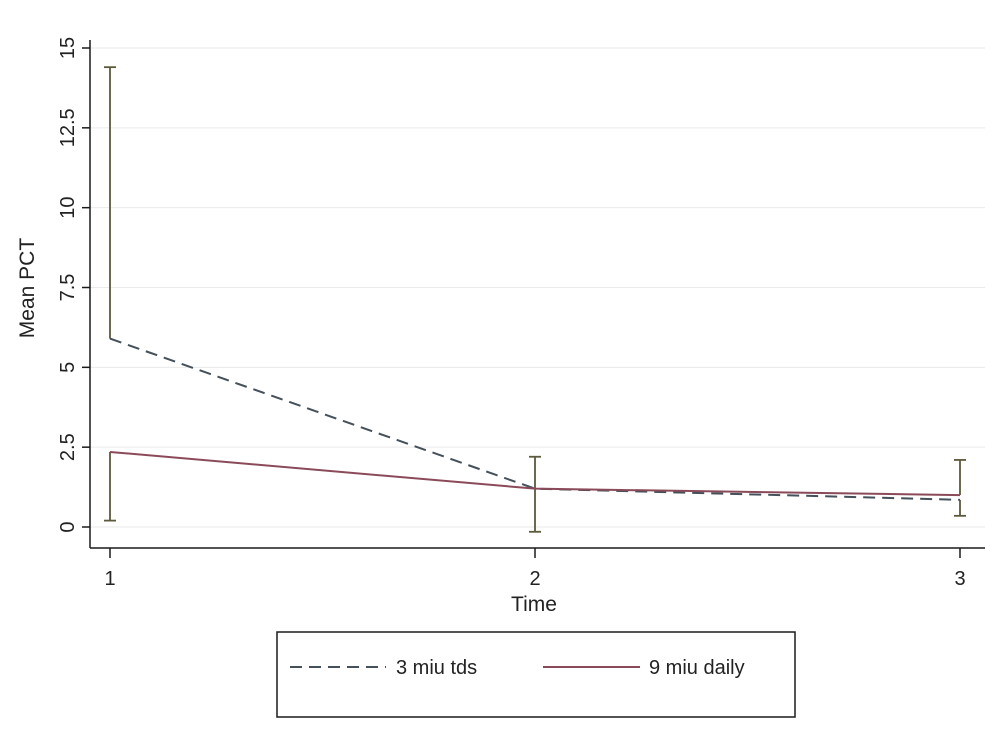 The height and width of the screenshot is (731, 1000). Describe the element at coordinates (27, 288) in the screenshot. I see `y-axis-title: Mean PCT` at that location.